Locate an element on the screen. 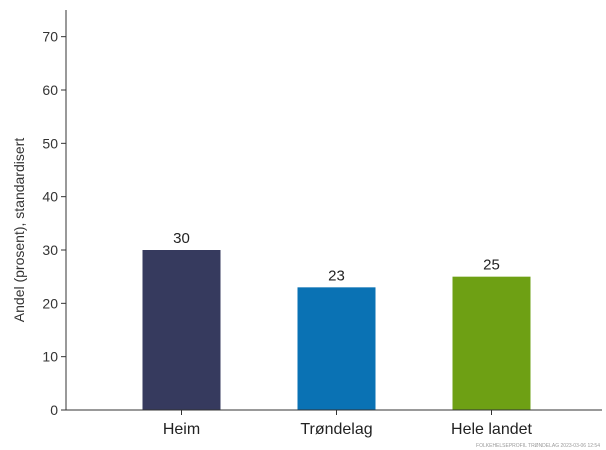 Image resolution: width=606 pixels, height=450 pixels. y-tick-label: 0 is located at coordinates (54, 410).